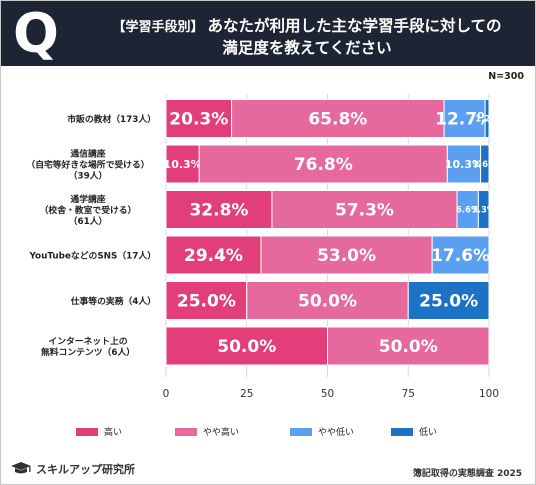 The width and height of the screenshot is (536, 485). I want to click on data-label-0-1: 65.8%, so click(337, 120).